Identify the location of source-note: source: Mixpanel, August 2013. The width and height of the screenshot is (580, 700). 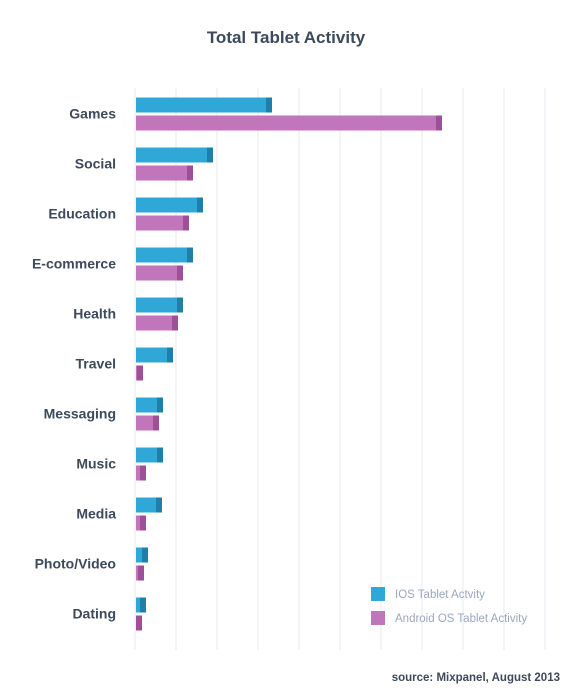
(476, 678).